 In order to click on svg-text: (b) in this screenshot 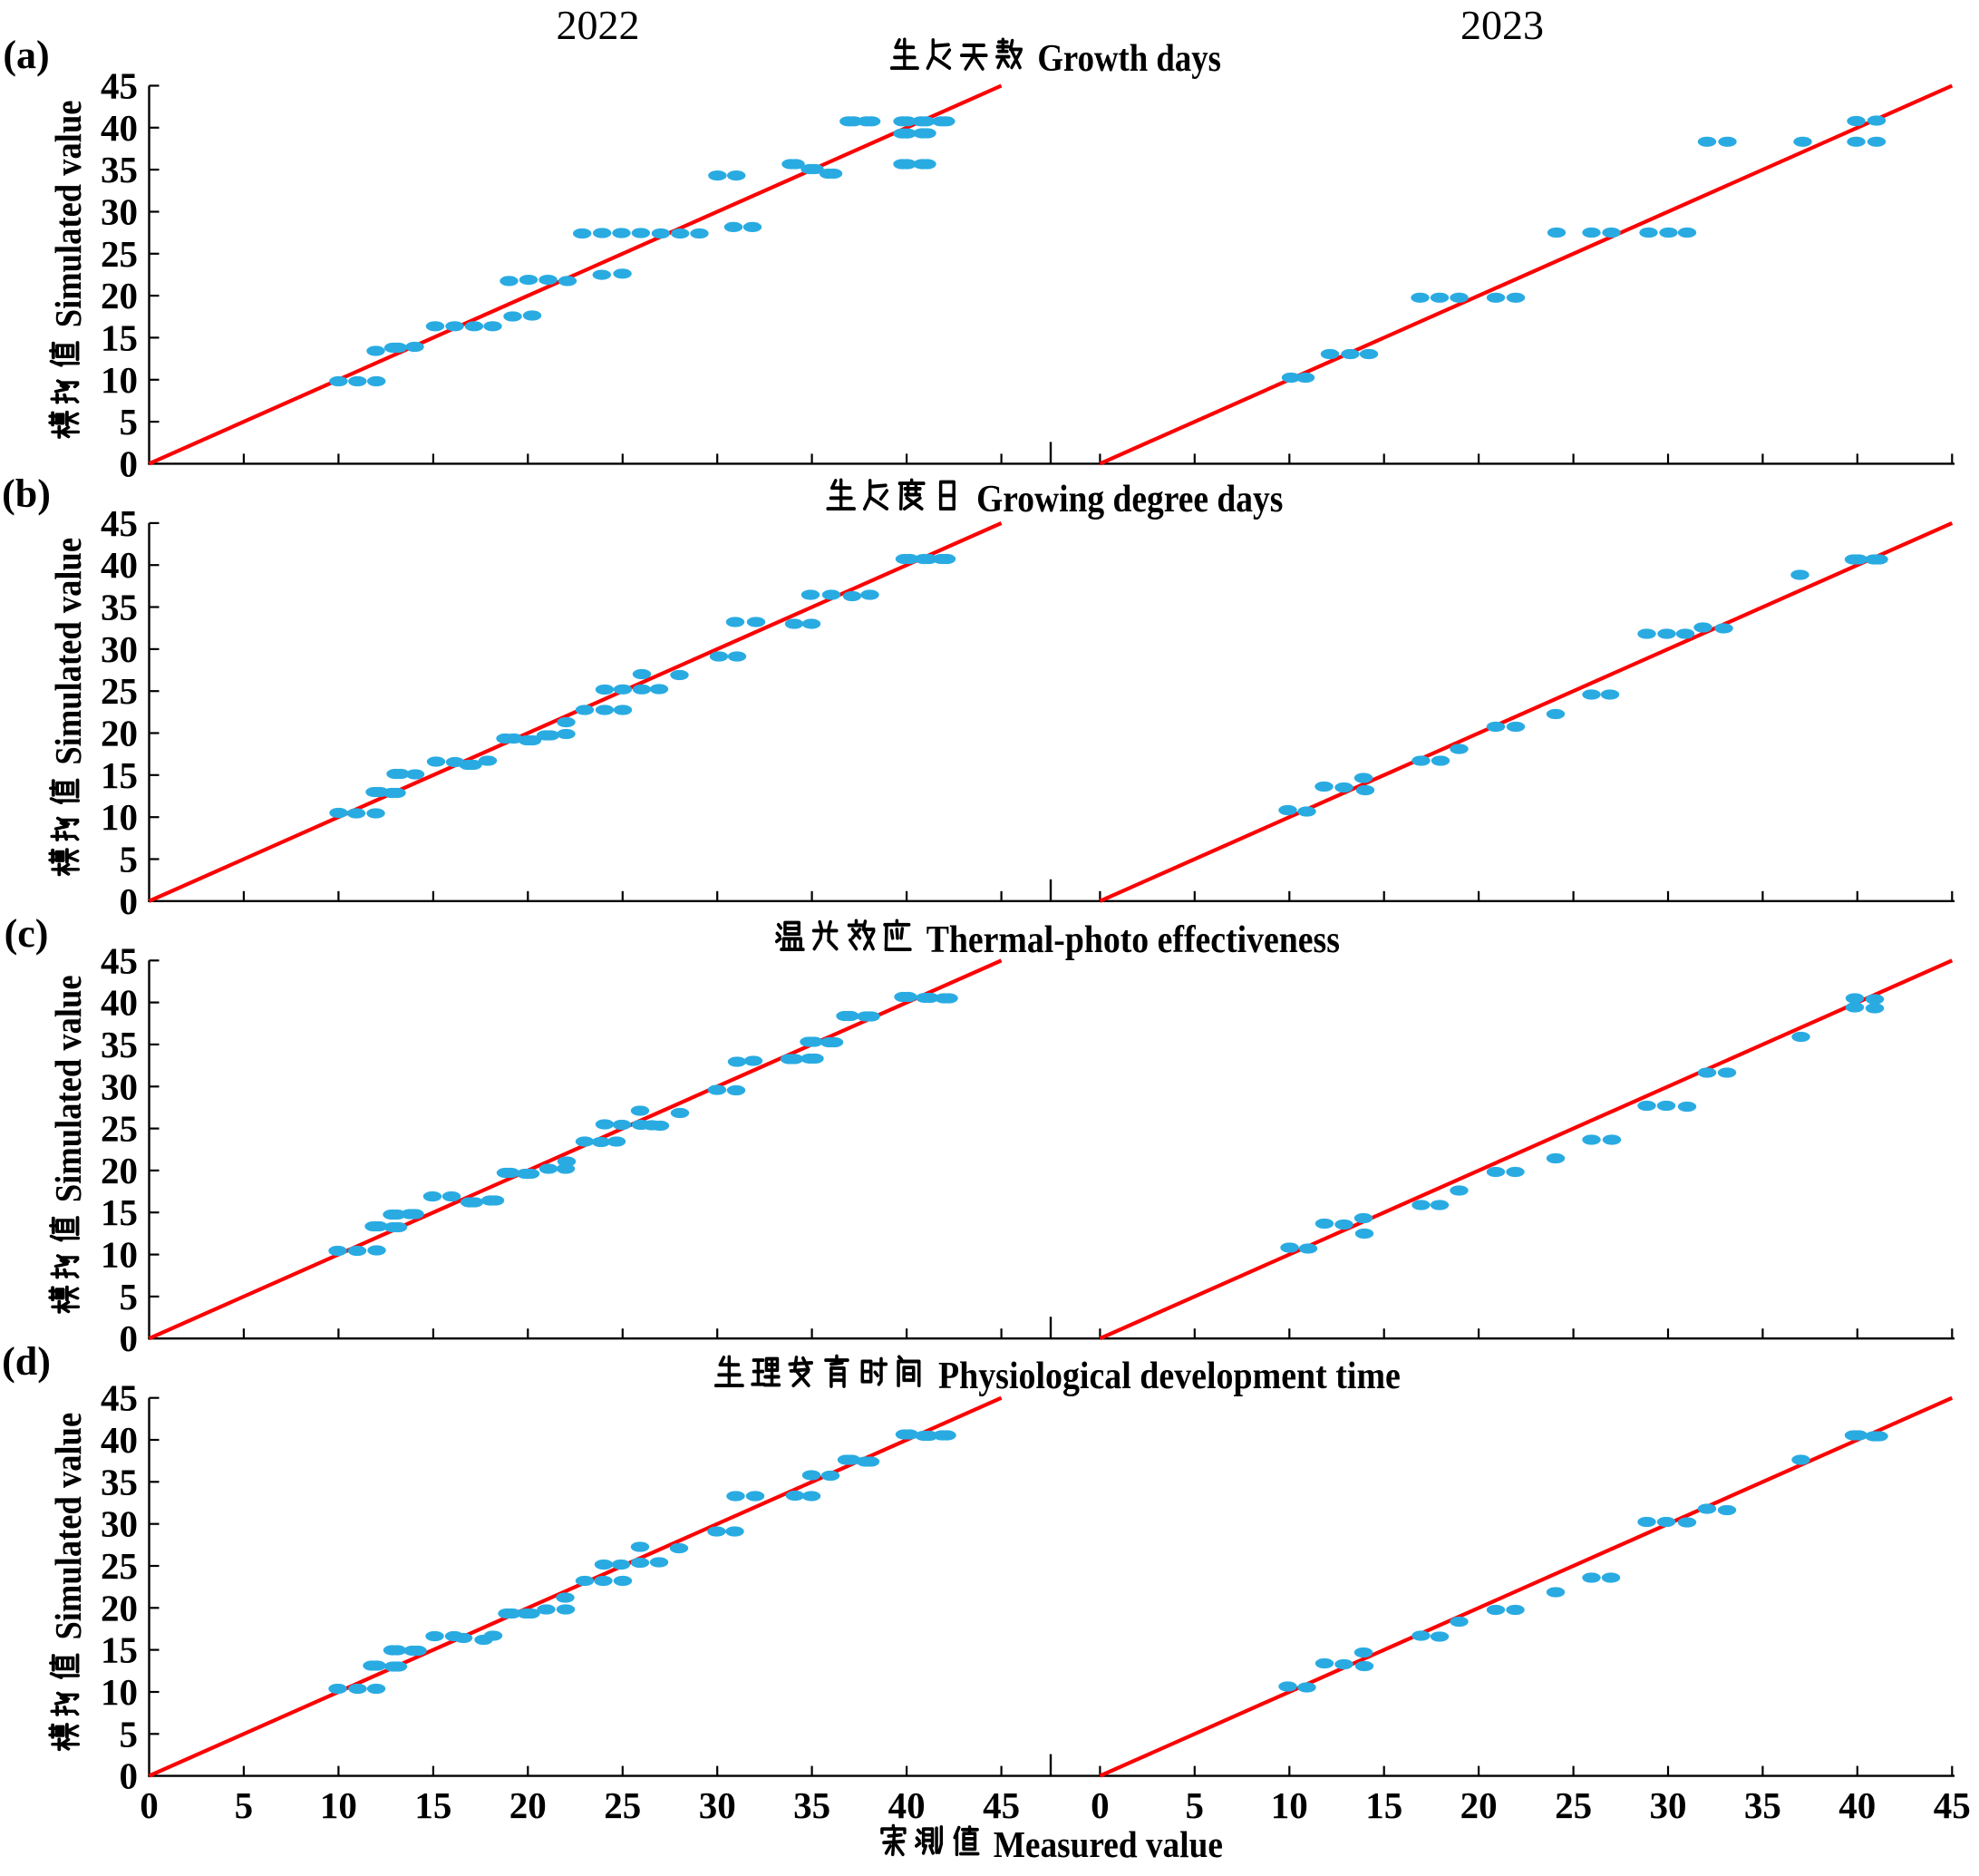, I will do `click(26, 493)`.